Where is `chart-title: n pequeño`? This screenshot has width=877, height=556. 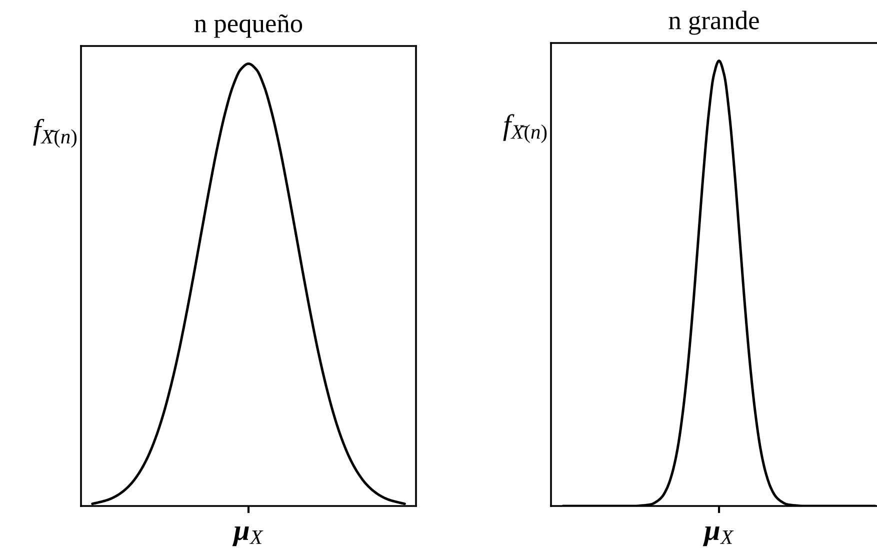 chart-title: n pequeño is located at coordinates (248, 26).